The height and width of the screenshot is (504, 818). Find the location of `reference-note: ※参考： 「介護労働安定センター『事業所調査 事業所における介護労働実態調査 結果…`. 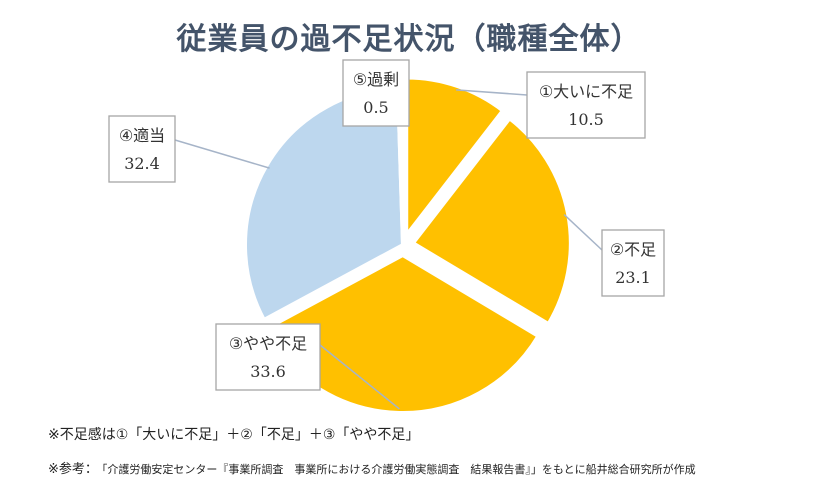

reference-note: ※参考： 「介護労働安定センター『事業所調査 事業所における介護労働実態調査 結果… is located at coordinates (372, 467).